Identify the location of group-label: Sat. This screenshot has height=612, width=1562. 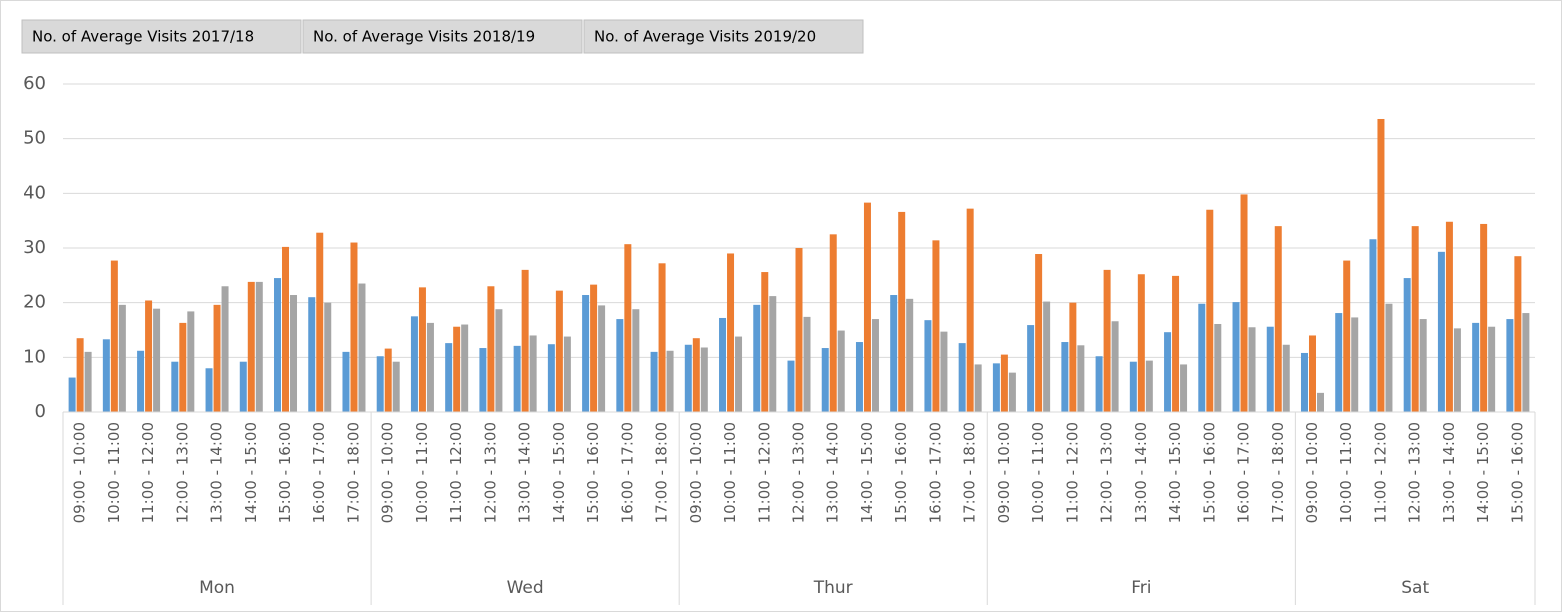
(1415, 588).